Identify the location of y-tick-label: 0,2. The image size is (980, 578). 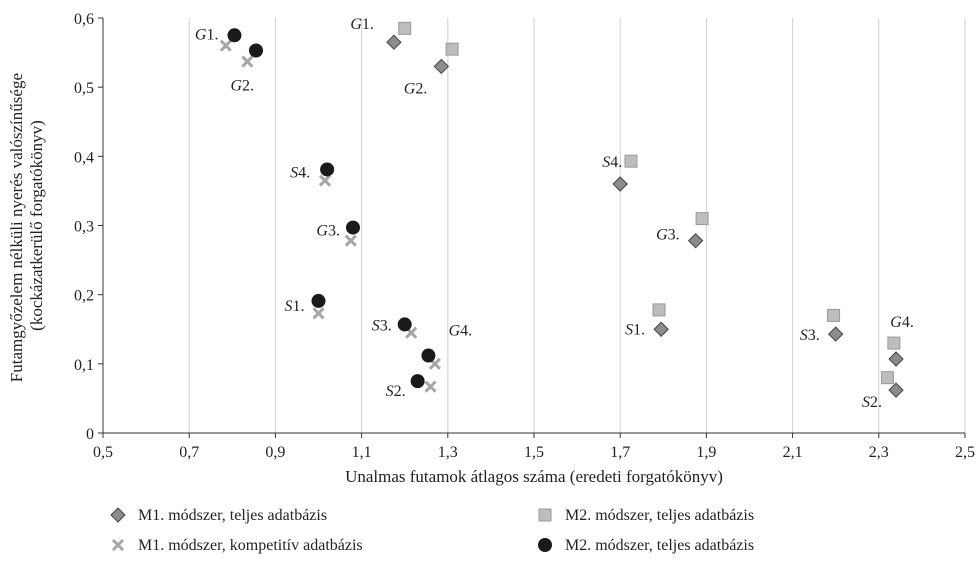
(84, 296).